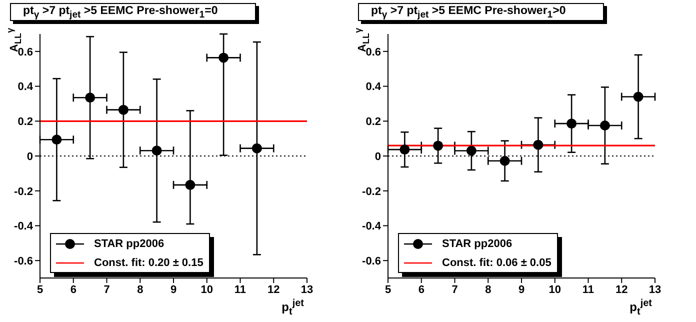  What do you see at coordinates (481, 12) in the screenshot?
I see `chart-title: pt$_{γ}$ >7 pt$_{jet}$ >5 EEMC Pre-shower$_{1}$>0` at bounding box center [481, 12].